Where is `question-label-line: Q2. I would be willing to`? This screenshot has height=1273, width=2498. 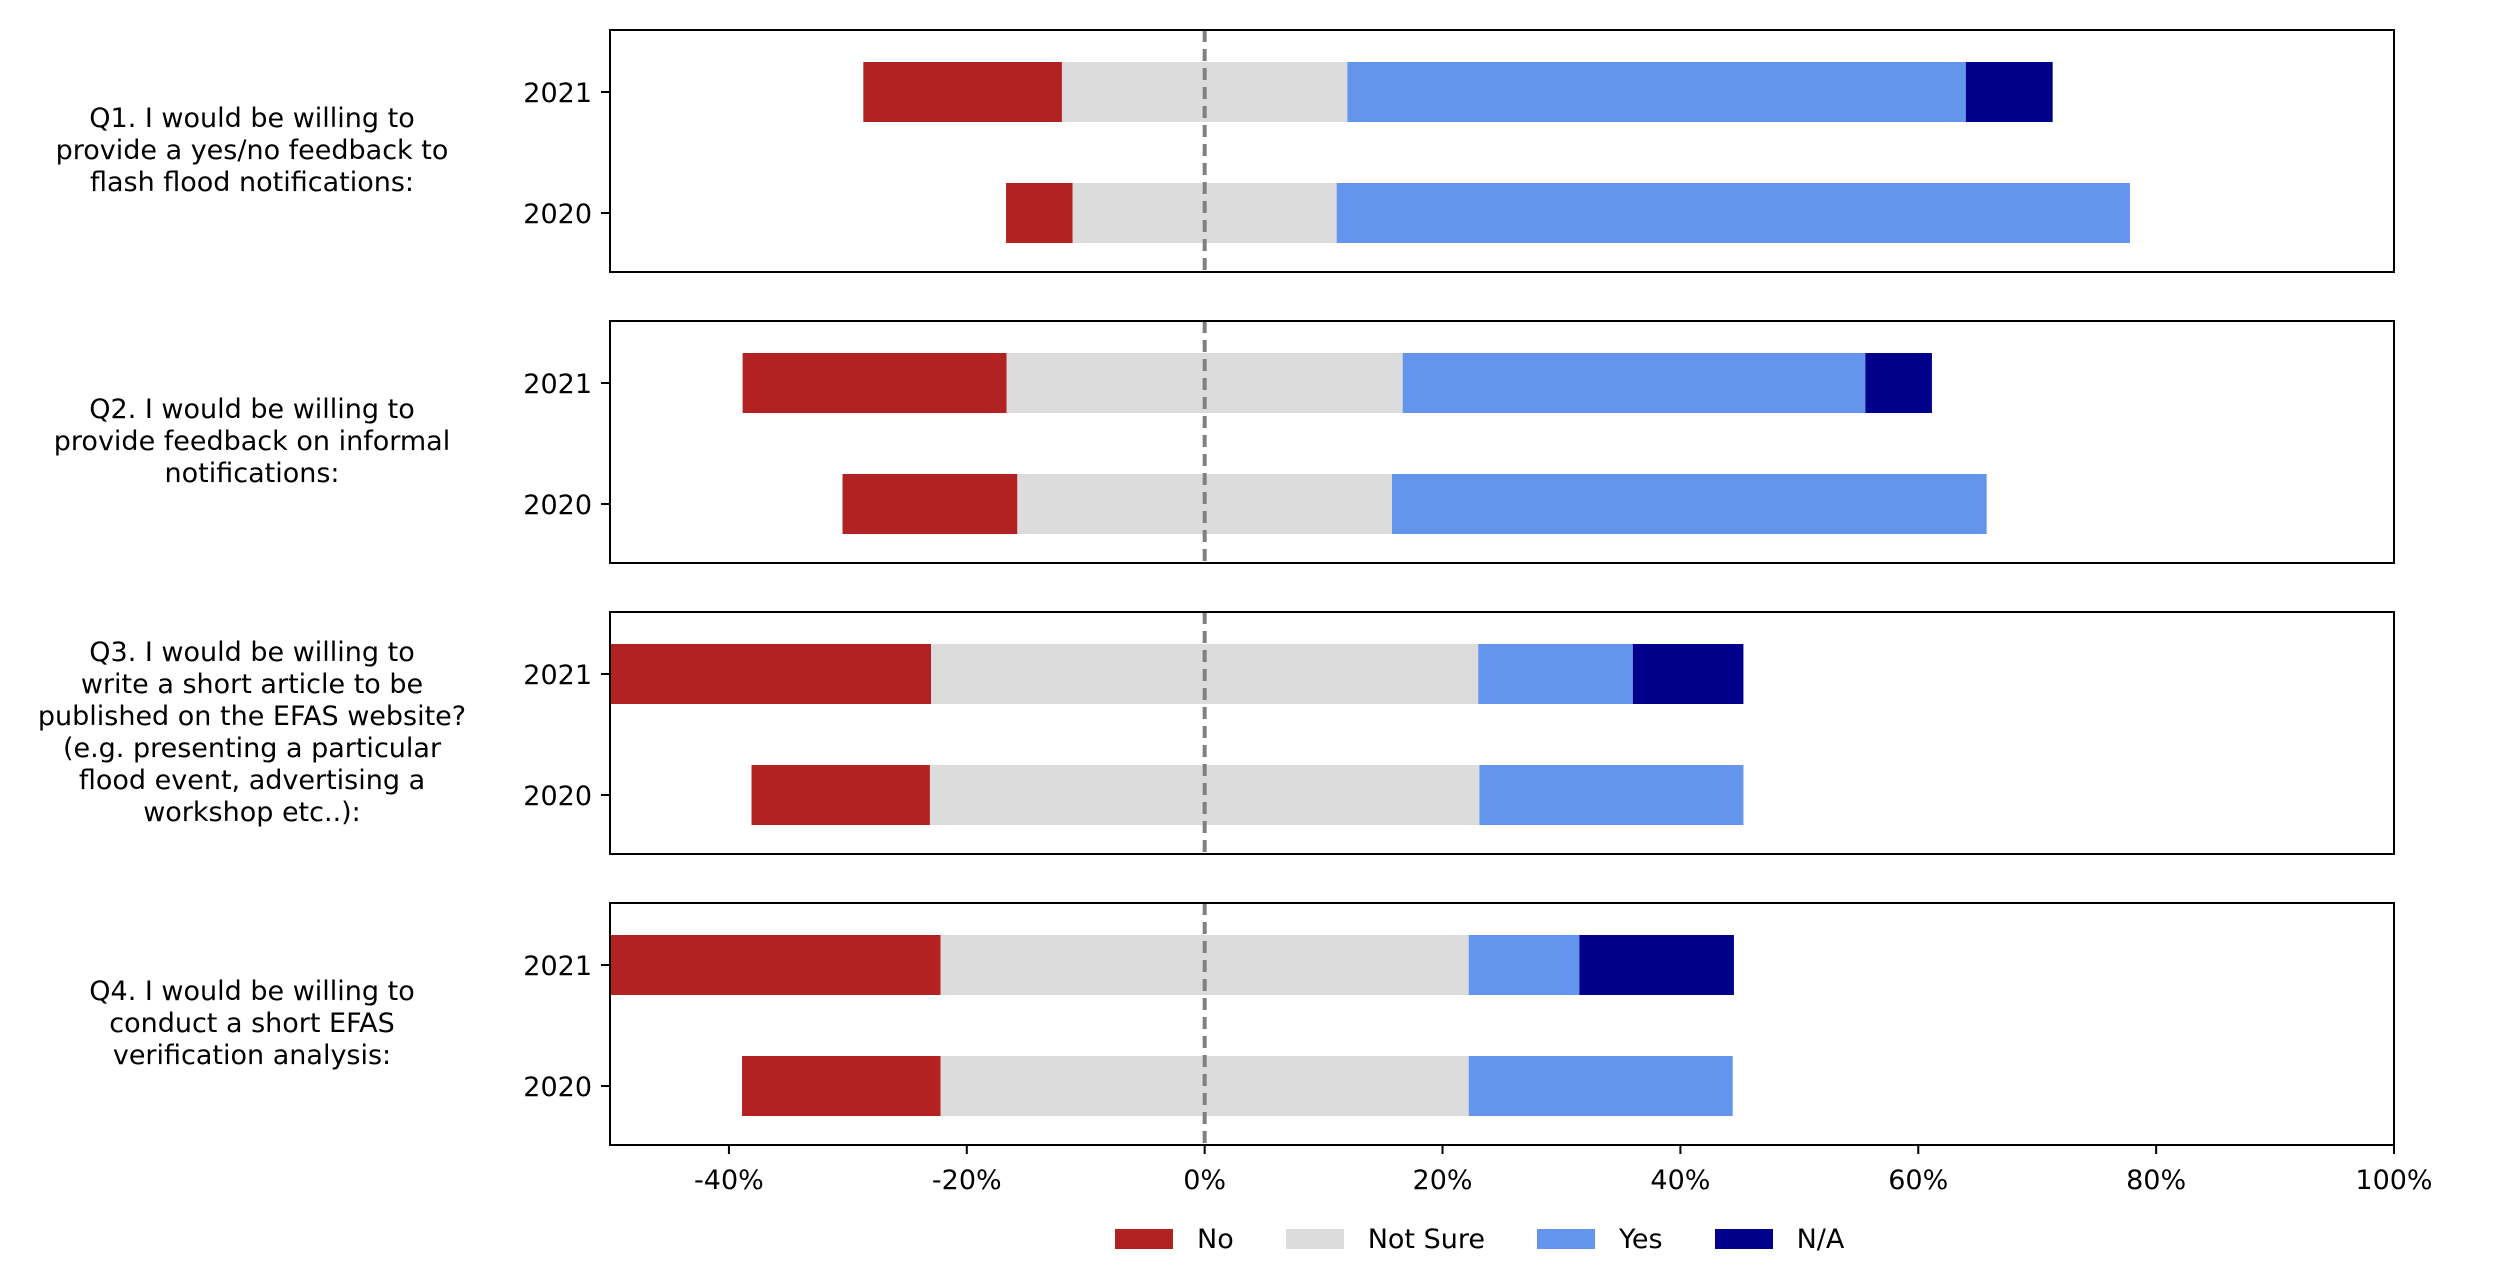
question-label-line: Q2. I would be willing to is located at coordinates (252, 409).